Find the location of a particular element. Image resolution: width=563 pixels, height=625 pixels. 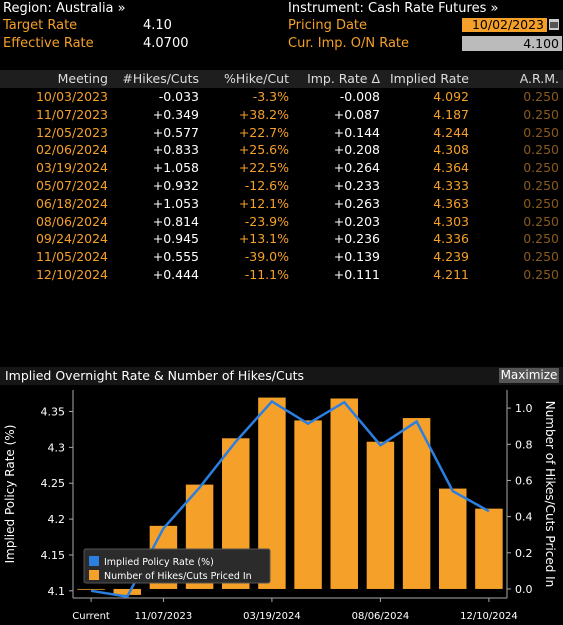

effective-rate-value: 4.0700 is located at coordinates (166, 43).